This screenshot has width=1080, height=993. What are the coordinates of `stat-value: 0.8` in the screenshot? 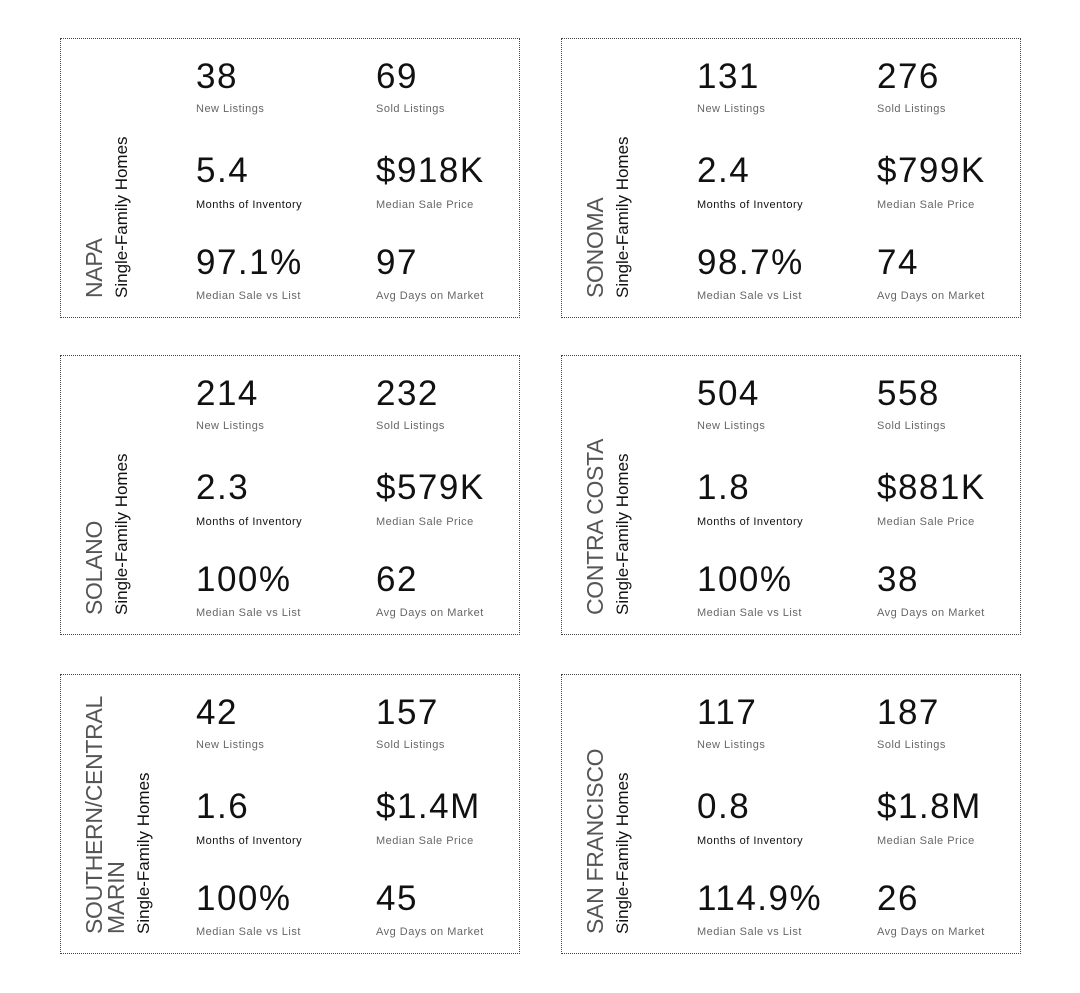 It's located at (724, 806).